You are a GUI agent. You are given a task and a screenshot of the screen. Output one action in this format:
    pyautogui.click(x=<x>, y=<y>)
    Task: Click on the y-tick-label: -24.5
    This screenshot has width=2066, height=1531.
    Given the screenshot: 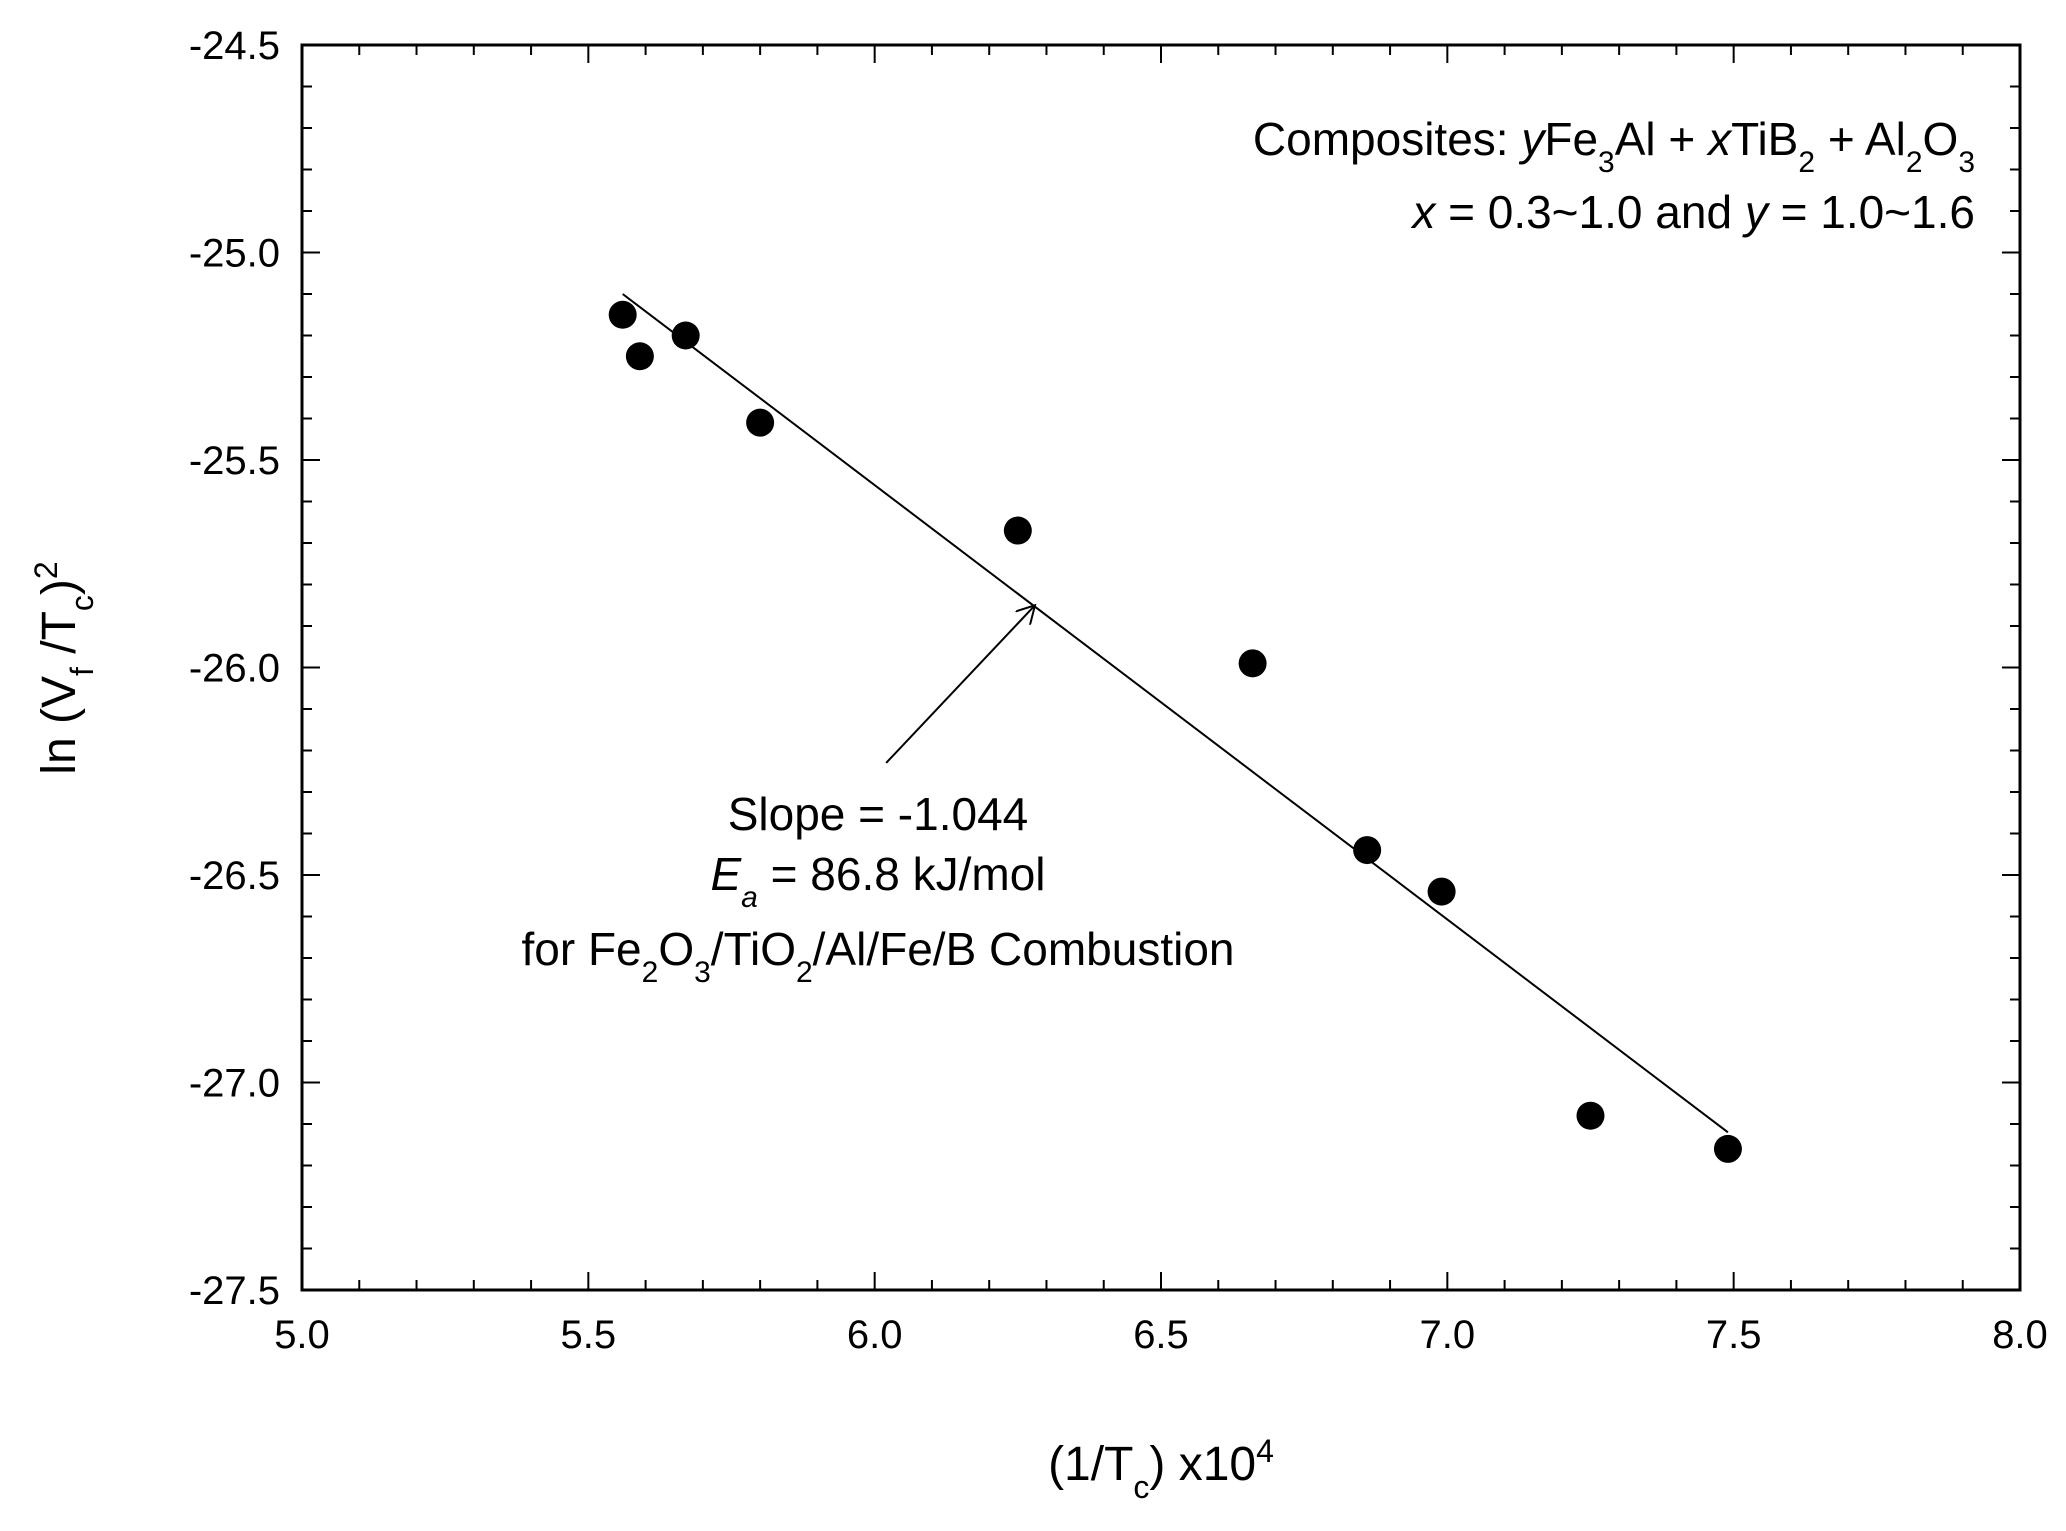 What is the action you would take?
    pyautogui.click(x=234, y=46)
    